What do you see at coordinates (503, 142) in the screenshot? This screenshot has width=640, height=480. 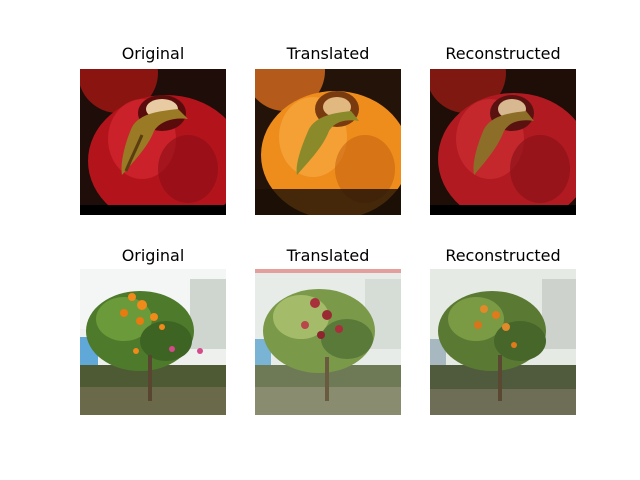 I see `apple-reconstructed-image` at bounding box center [503, 142].